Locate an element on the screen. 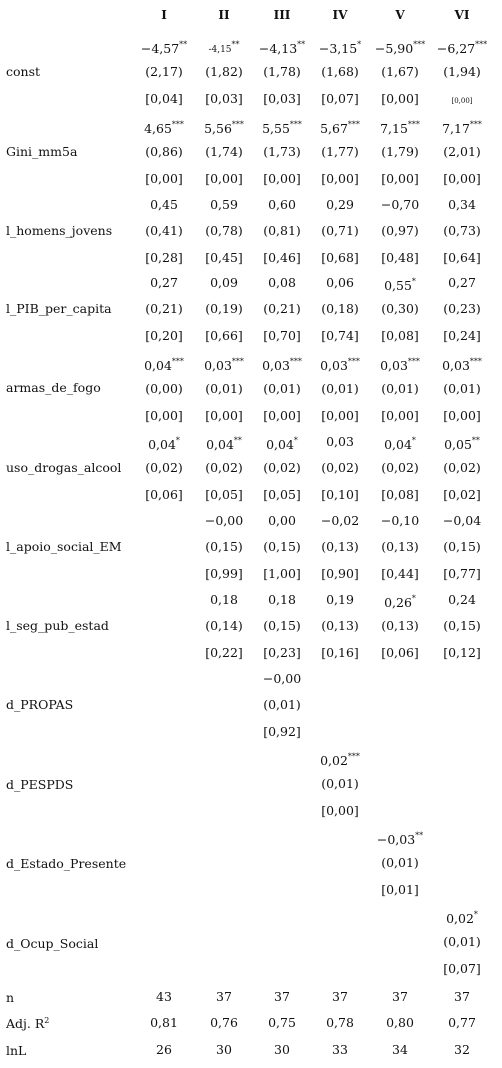 This screenshot has height=1068, width=502. coef-cell: 0,24 is located at coordinates (462, 599).